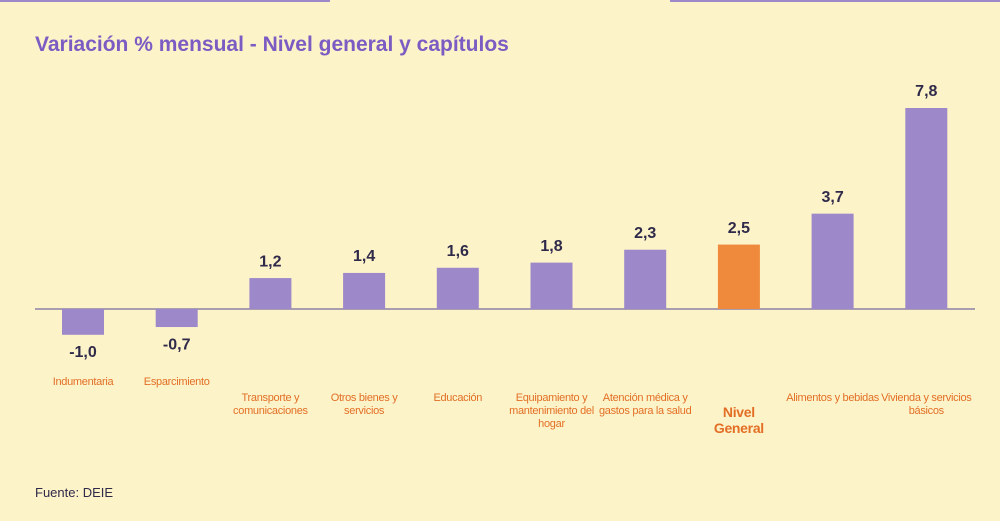 This screenshot has height=521, width=1000. What do you see at coordinates (176, 382) in the screenshot?
I see `category-label: Esparcimiento` at bounding box center [176, 382].